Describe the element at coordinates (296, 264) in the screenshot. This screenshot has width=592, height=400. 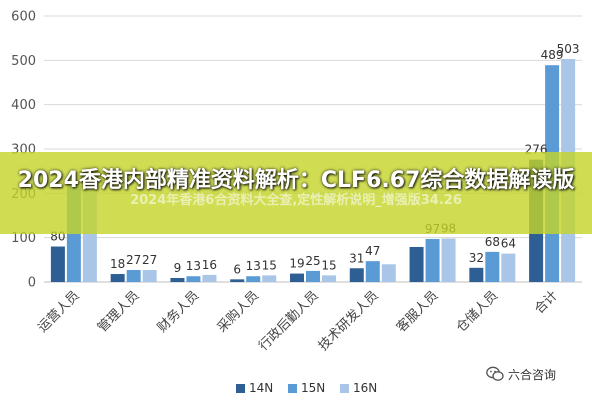
I see `data-label: 19` at that location.